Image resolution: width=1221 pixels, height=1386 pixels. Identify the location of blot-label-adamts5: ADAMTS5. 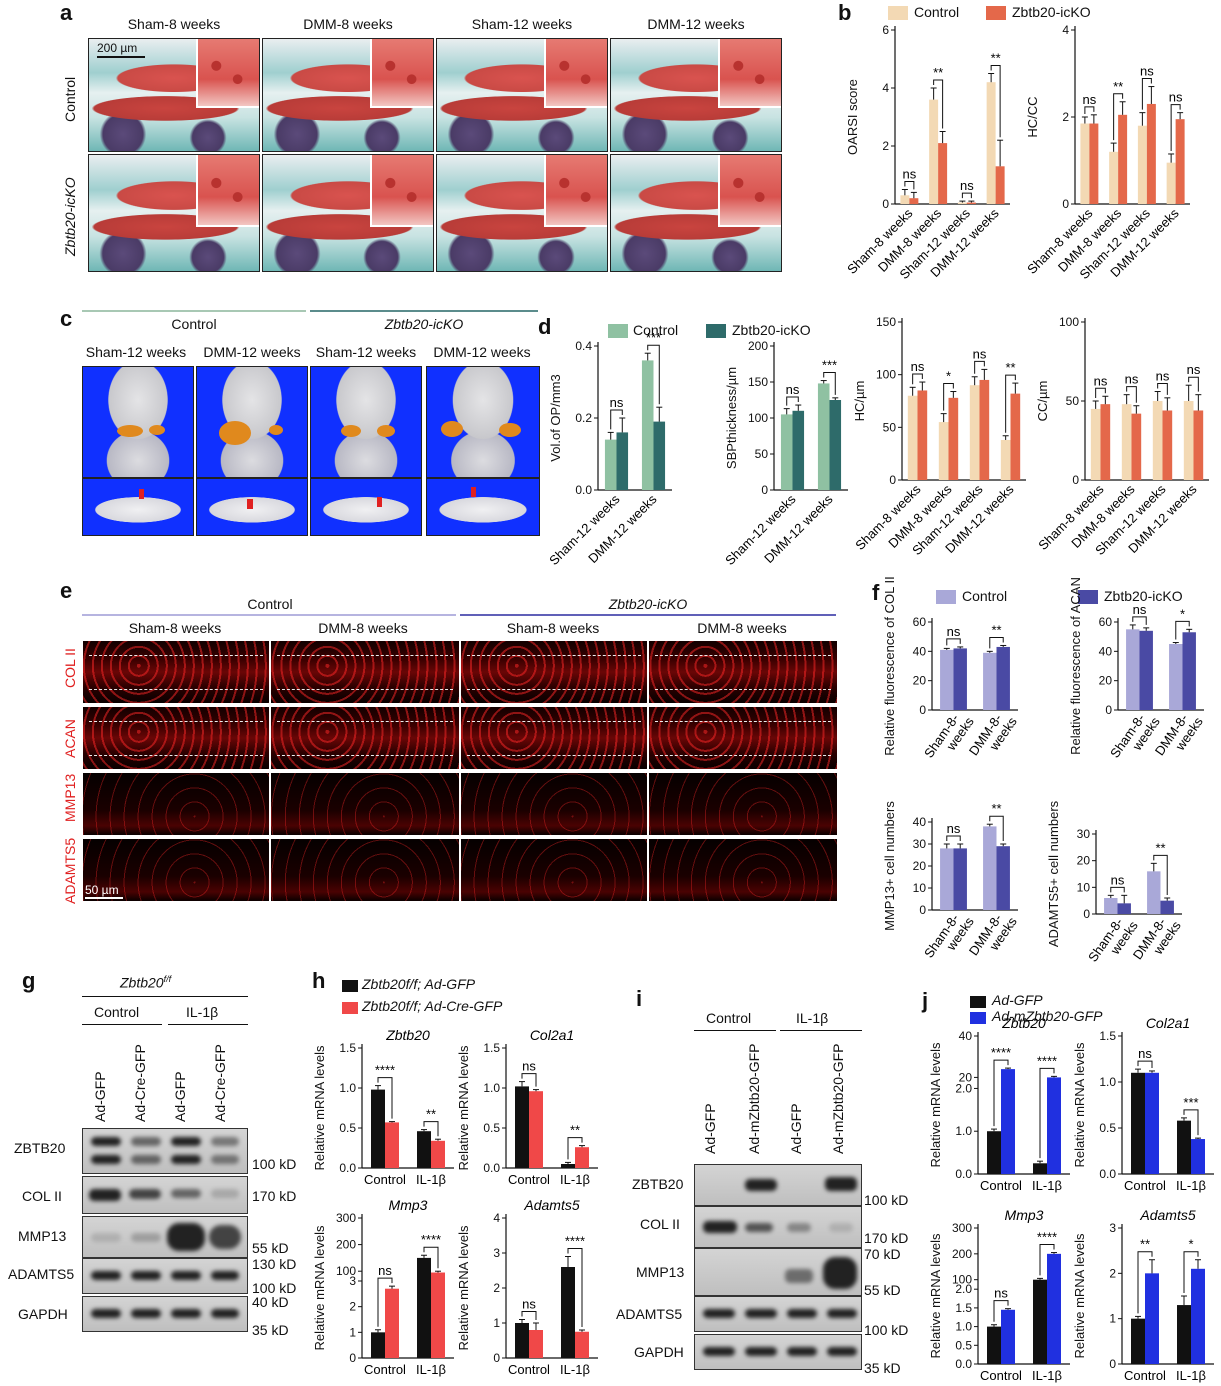
(41, 1274).